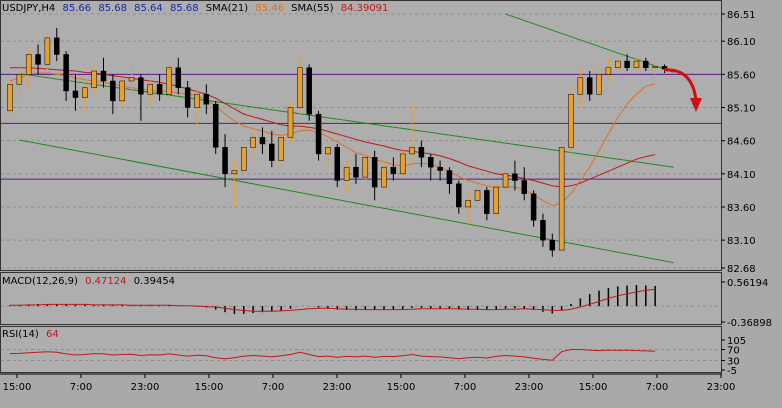  Describe the element at coordinates (269, 8) in the screenshot. I see `sma21-value: 85.46` at that location.